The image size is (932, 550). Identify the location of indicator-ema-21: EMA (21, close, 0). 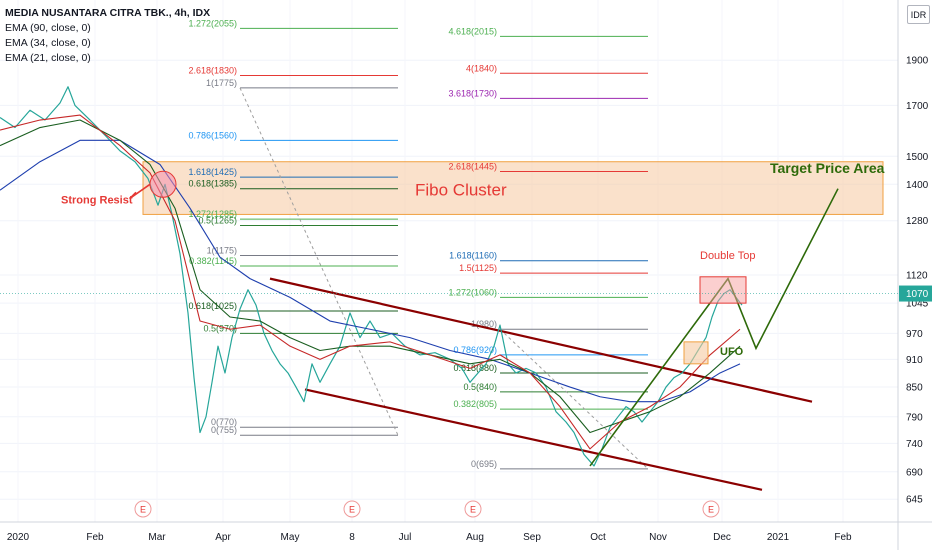
(48, 58).